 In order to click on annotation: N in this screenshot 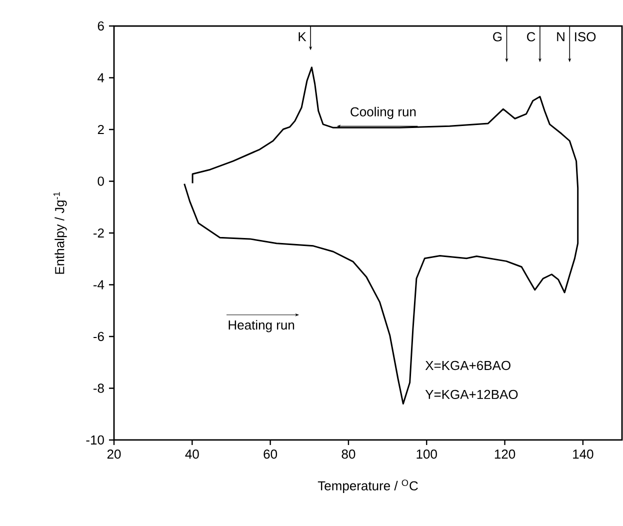, I will do `click(560, 37)`.